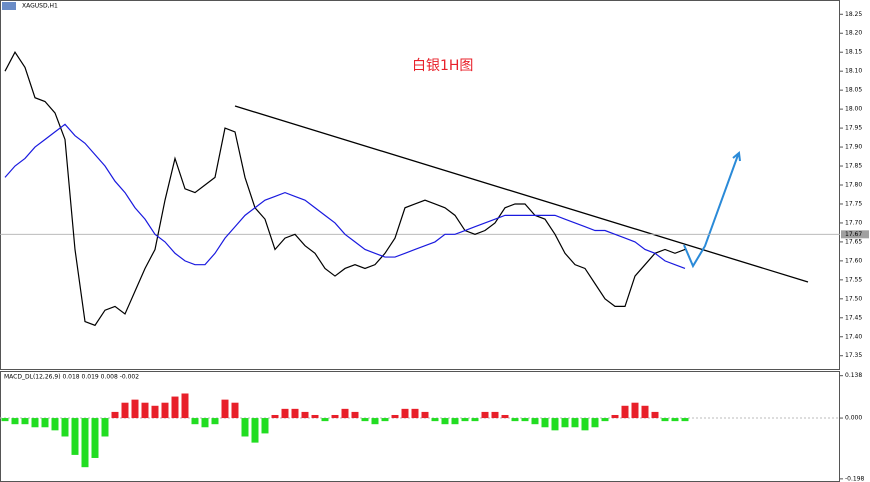 This screenshot has height=482, width=870. Describe the element at coordinates (853, 52) in the screenshot. I see `y-tick-label: 18.15` at that location.